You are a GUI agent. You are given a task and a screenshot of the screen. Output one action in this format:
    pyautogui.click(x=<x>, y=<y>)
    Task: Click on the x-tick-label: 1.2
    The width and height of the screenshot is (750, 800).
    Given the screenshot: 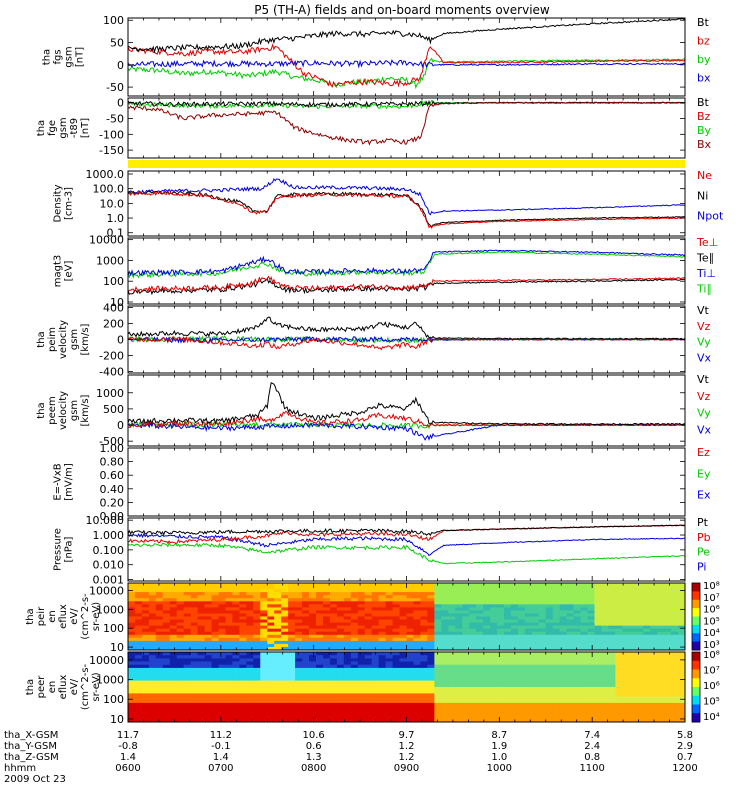 What is the action you would take?
    pyautogui.click(x=407, y=746)
    